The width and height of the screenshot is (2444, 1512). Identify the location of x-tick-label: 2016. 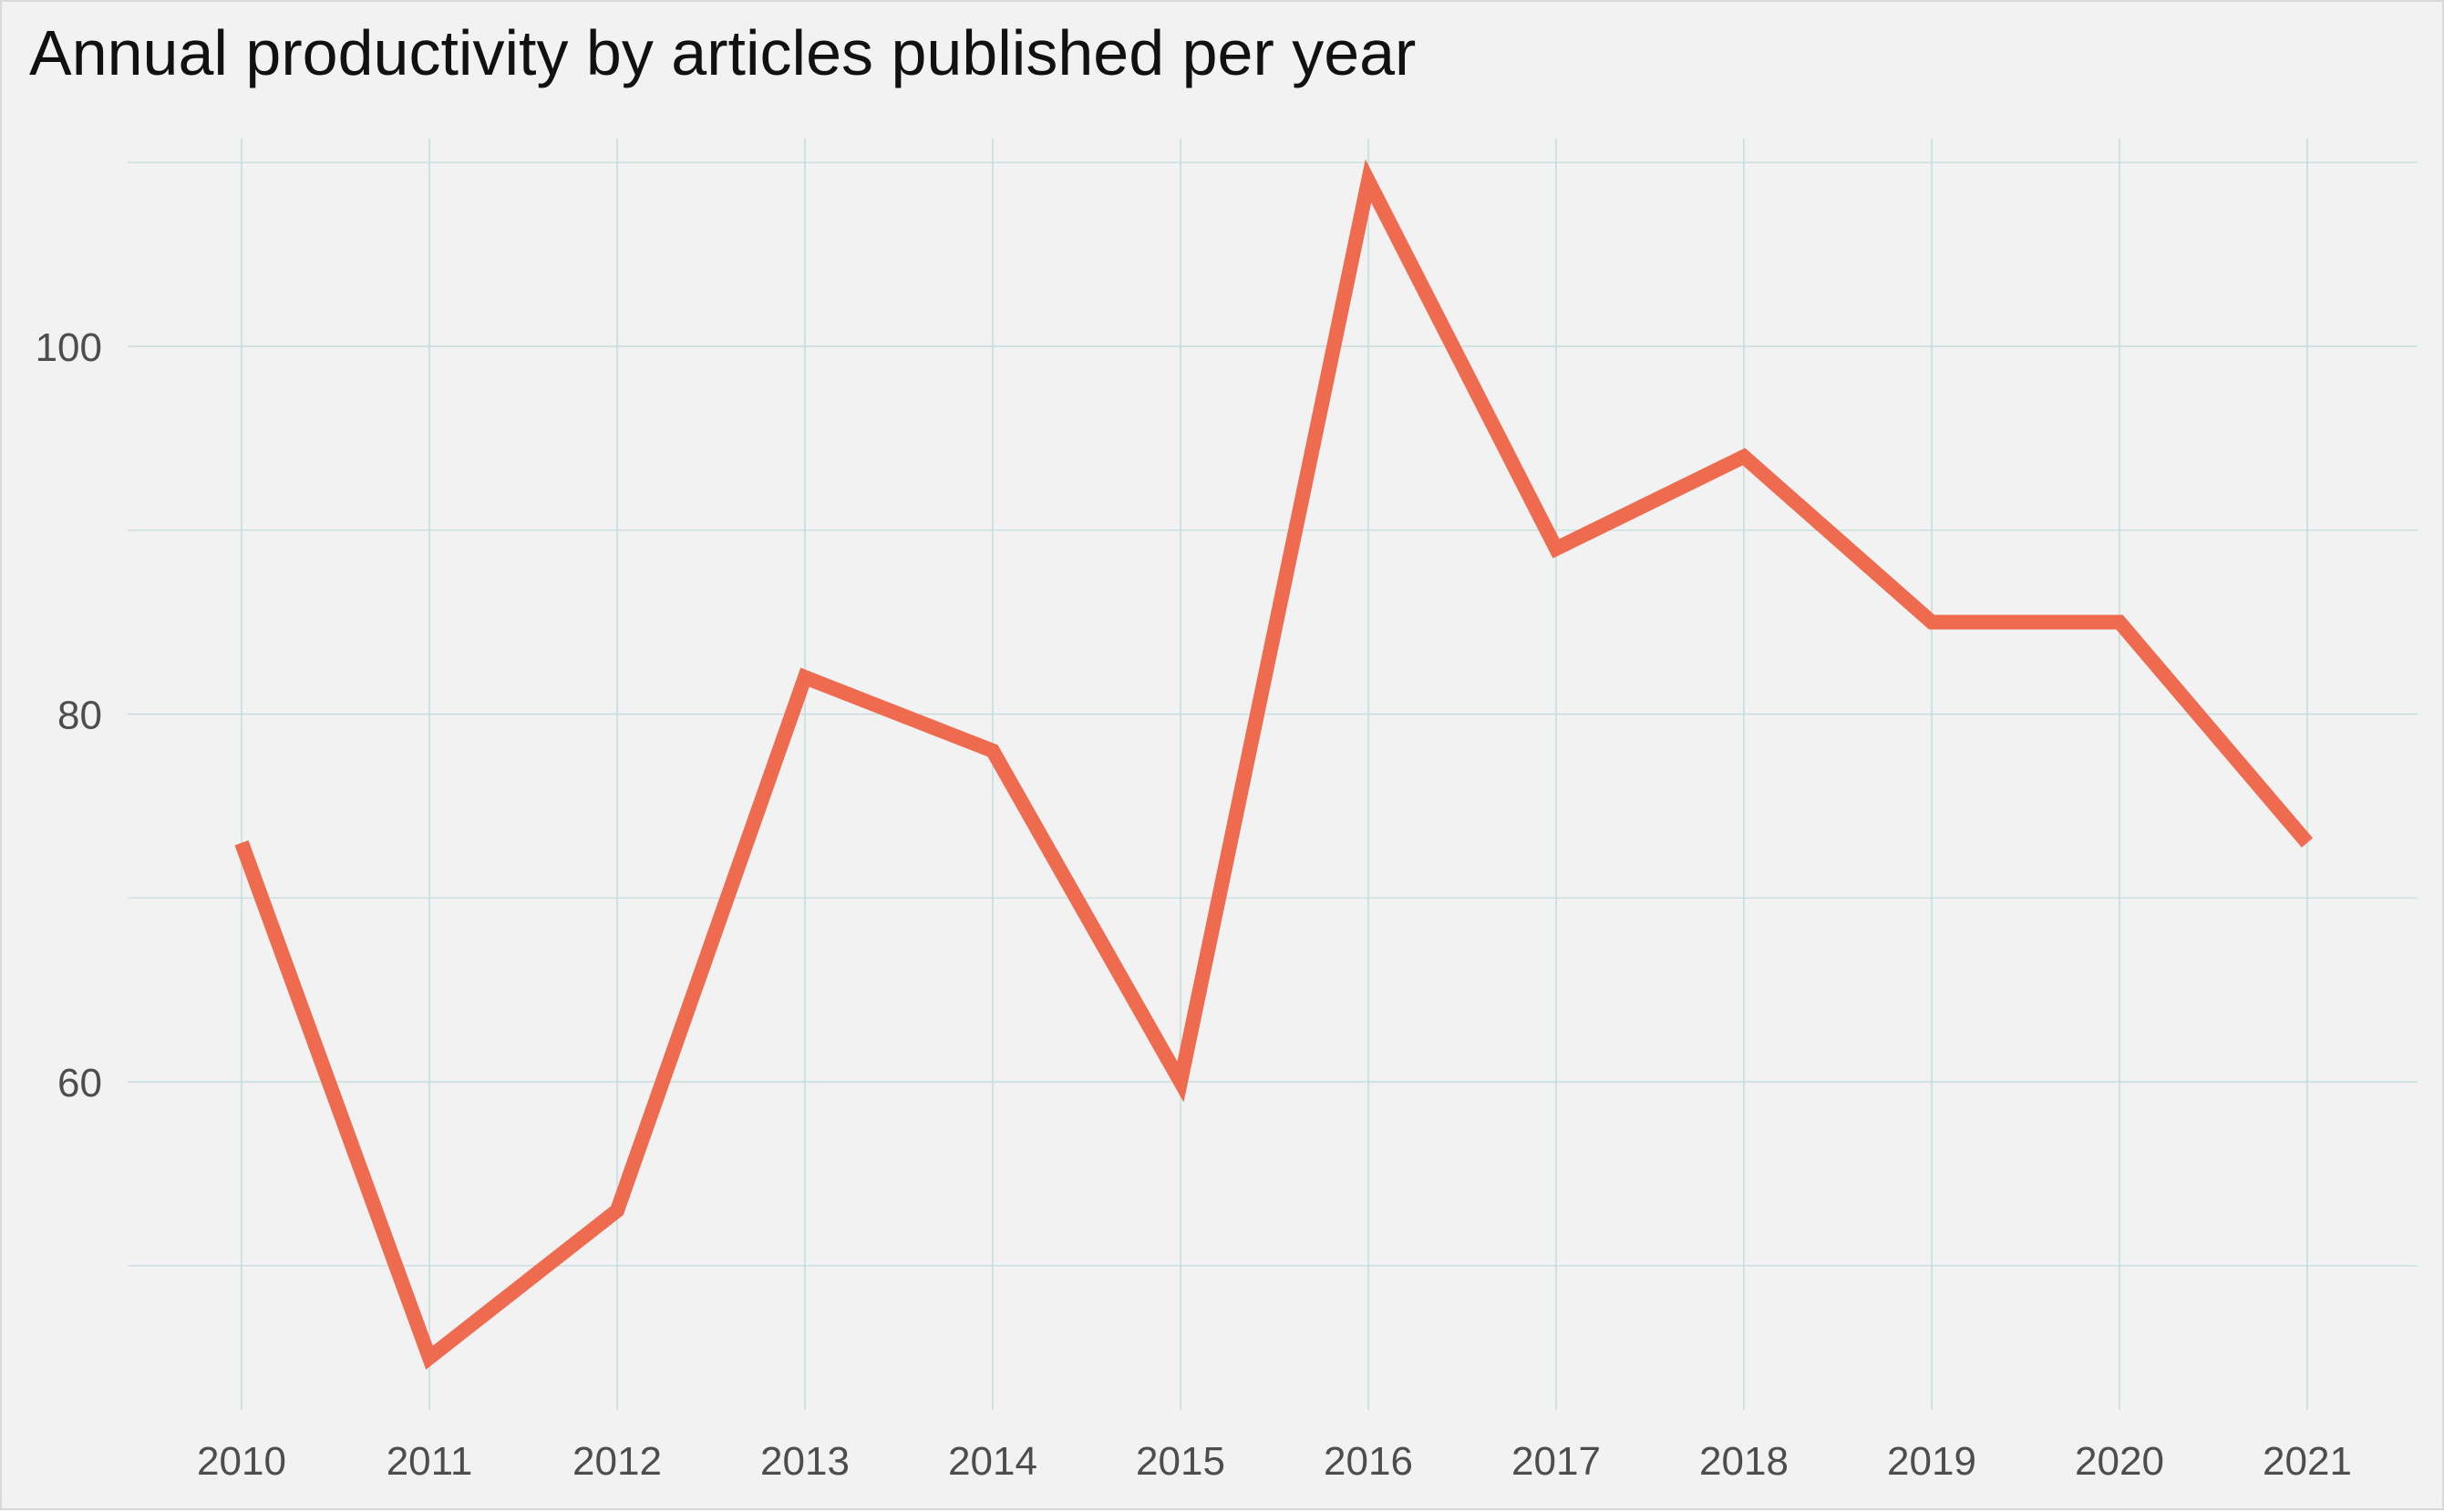
(1368, 1461).